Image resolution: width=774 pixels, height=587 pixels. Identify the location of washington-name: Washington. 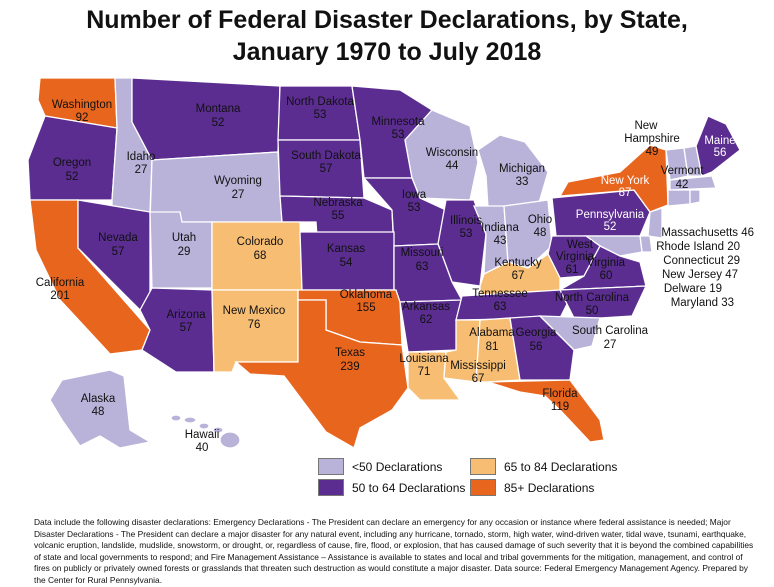
(82, 105).